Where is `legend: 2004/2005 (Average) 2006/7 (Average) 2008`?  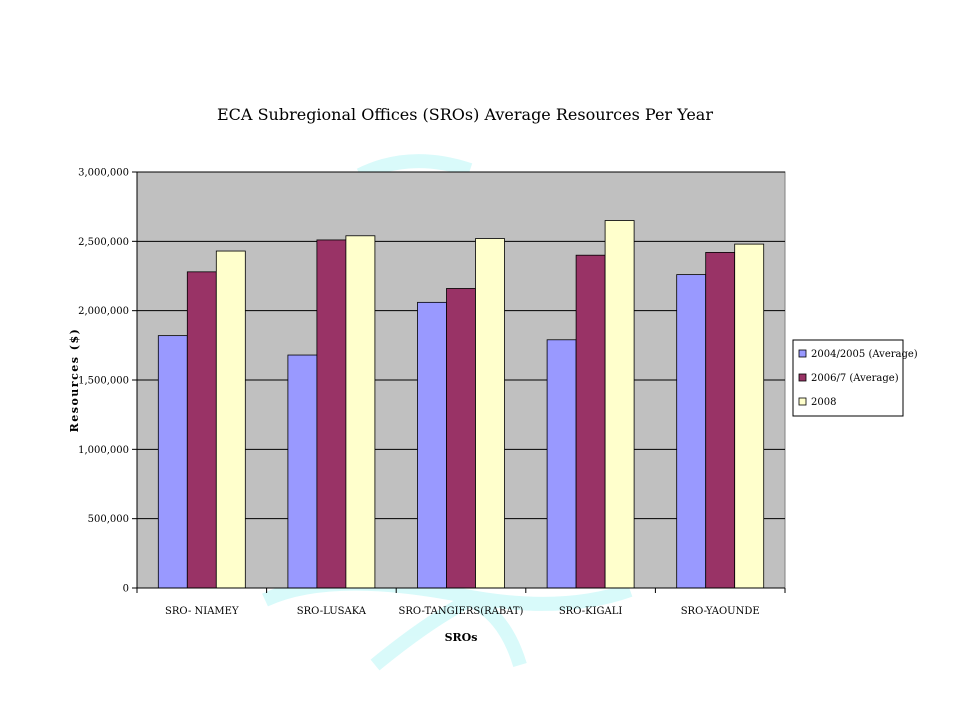 legend: 2004/2005 (Average) 2006/7 (Average) 2008 is located at coordinates (855, 378).